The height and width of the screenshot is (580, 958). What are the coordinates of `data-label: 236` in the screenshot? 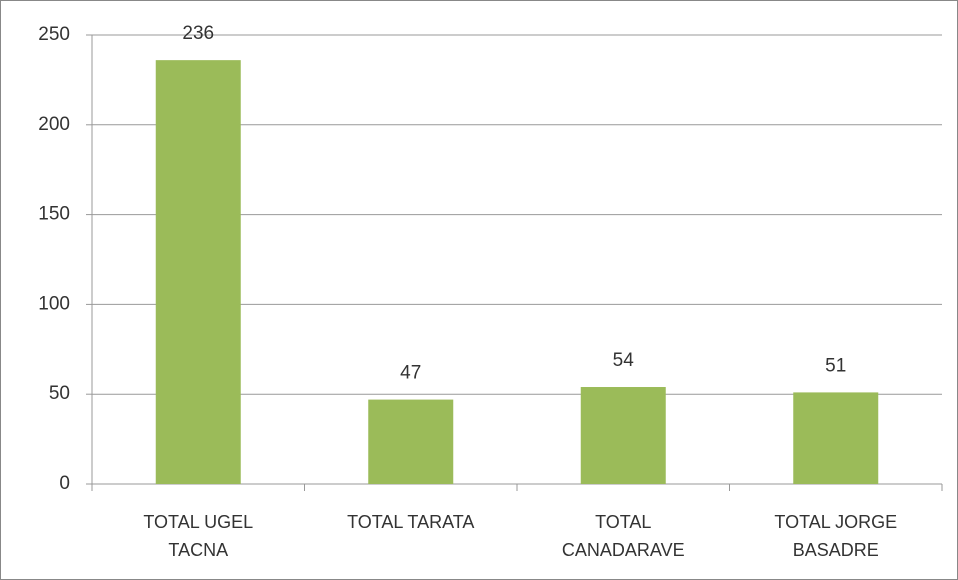 It's located at (198, 33).